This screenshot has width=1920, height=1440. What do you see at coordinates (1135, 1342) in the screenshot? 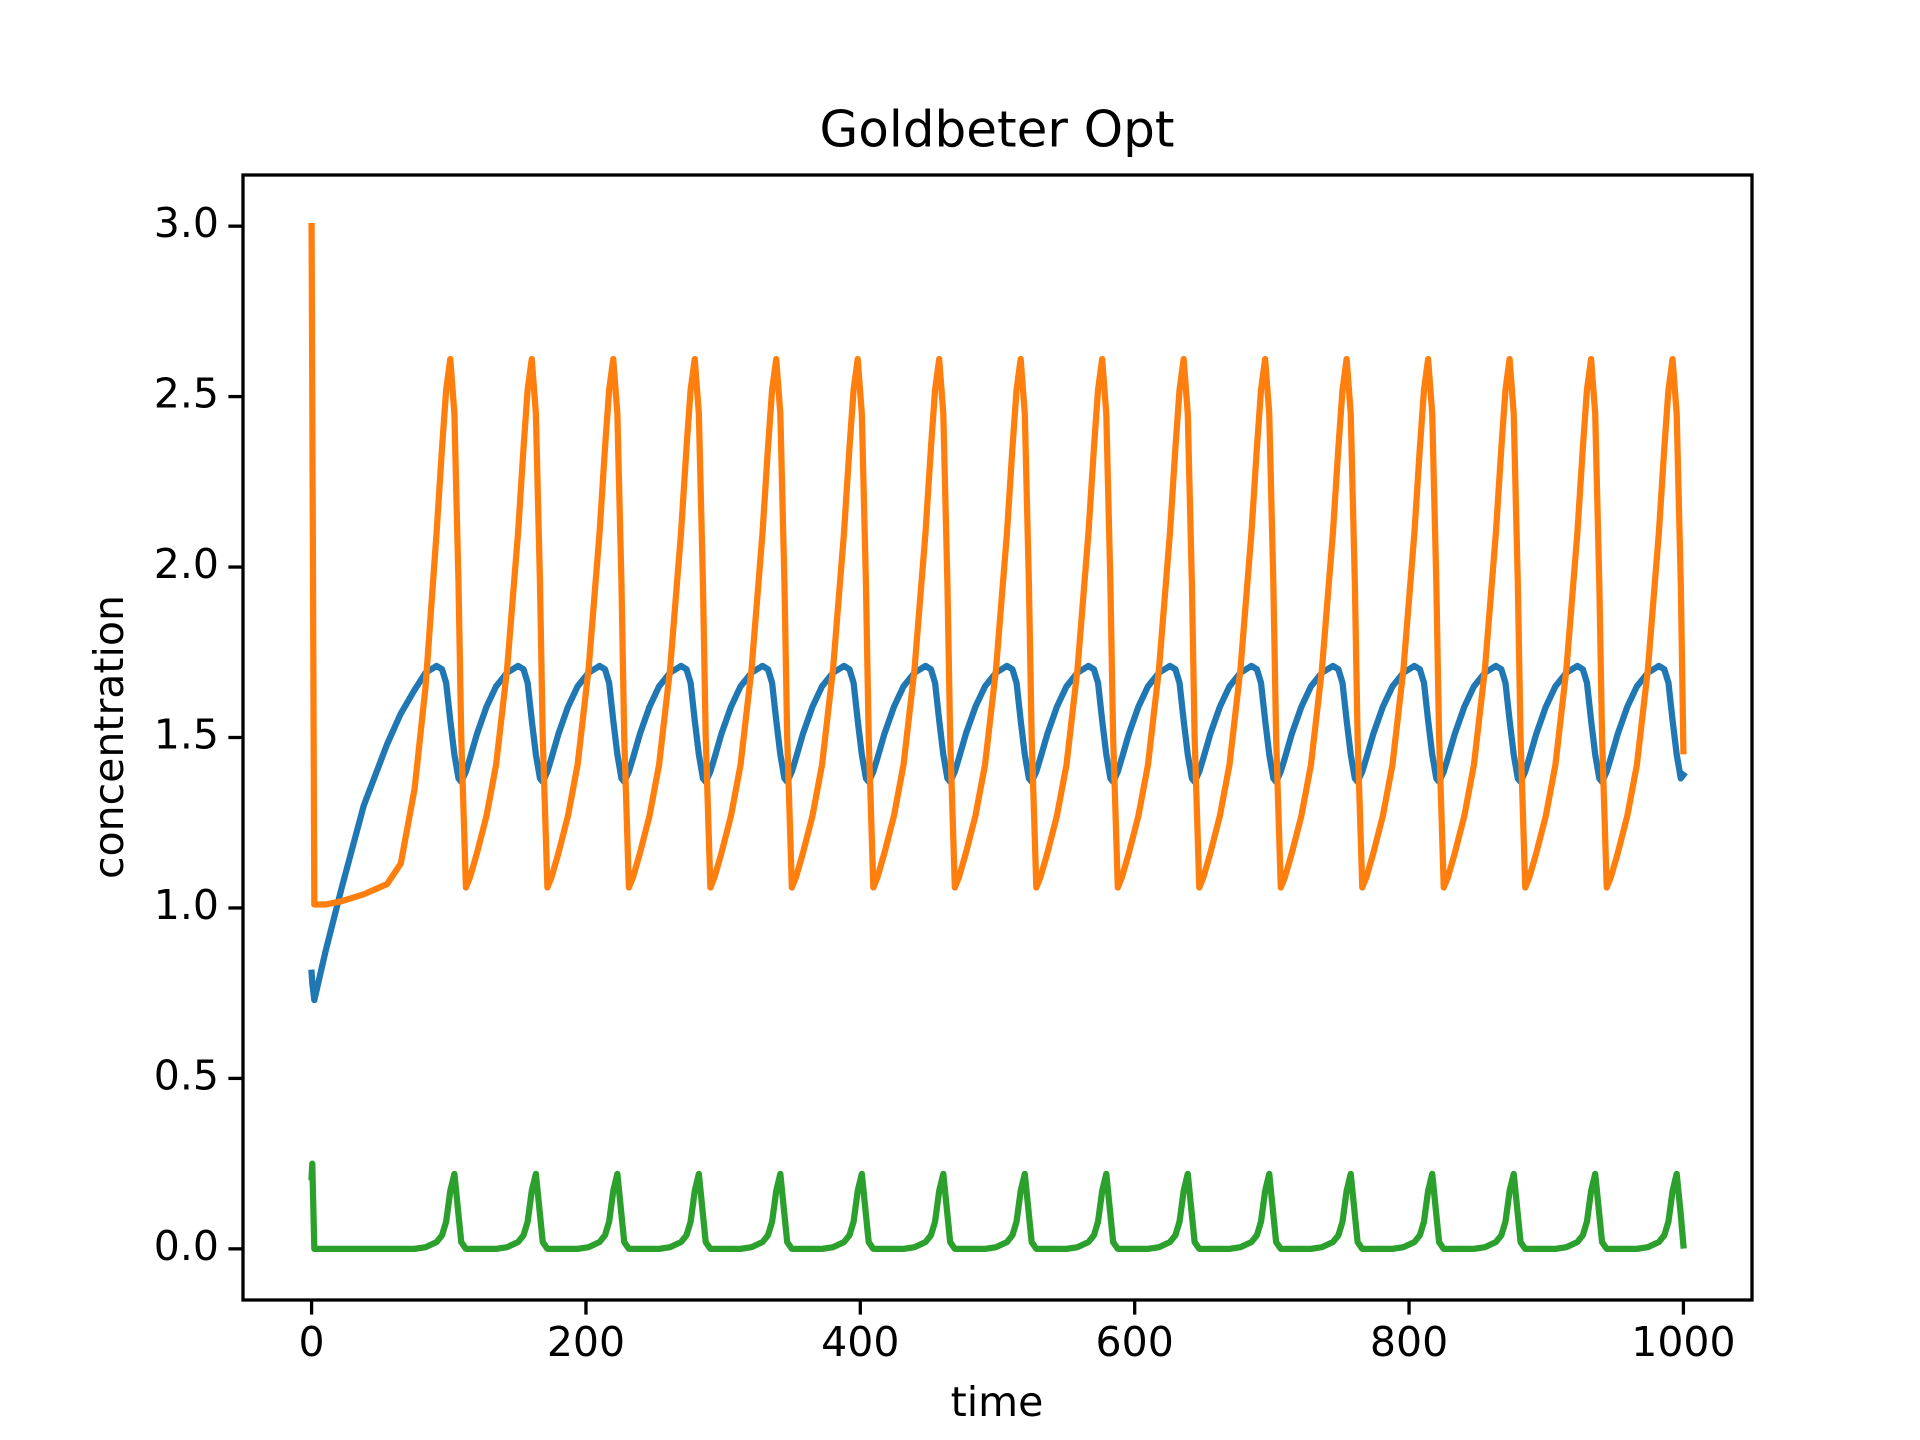
I see `x-tick-label: 600` at bounding box center [1135, 1342].